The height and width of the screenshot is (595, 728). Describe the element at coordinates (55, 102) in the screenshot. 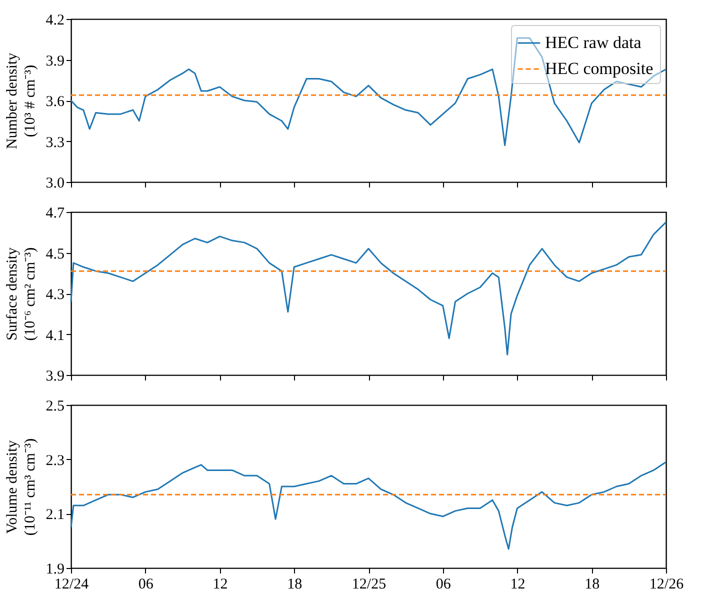

I see `y-tick-label: 3.6` at that location.